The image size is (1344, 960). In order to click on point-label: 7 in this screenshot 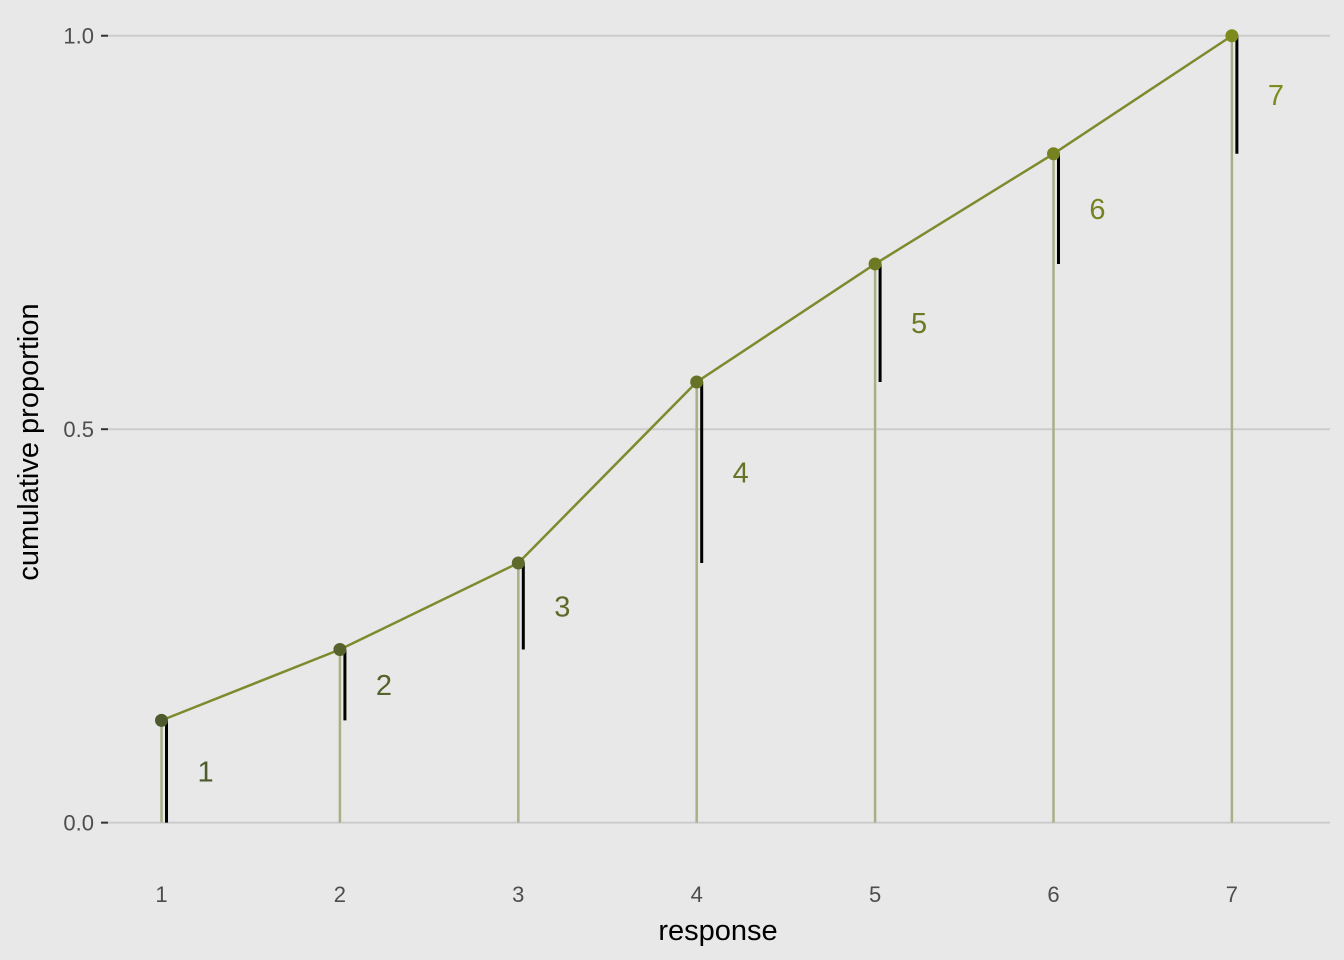, I will do `click(1276, 96)`.